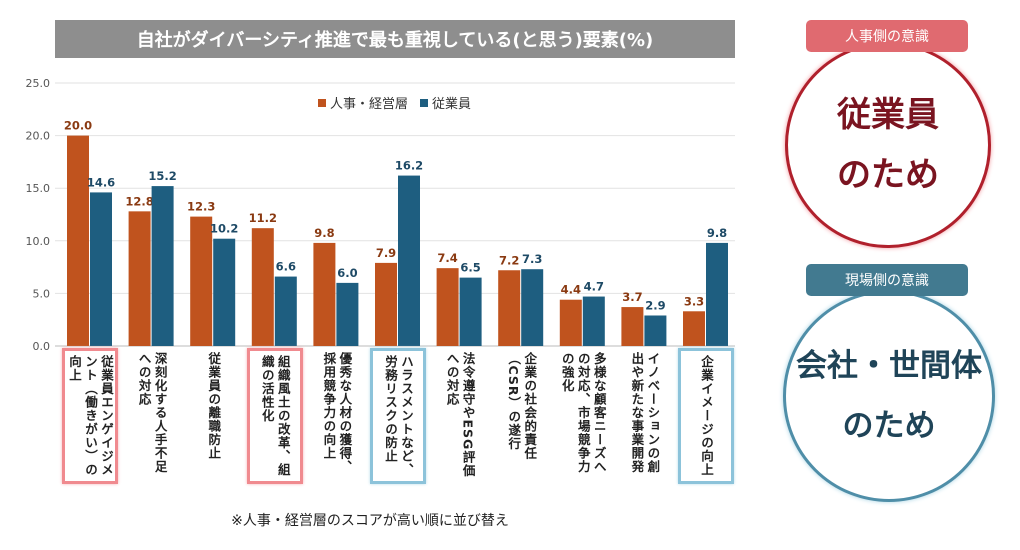 This screenshot has width=1020, height=550. Describe the element at coordinates (42, 293) in the screenshot. I see `y-tick-label: 5.0` at that location.